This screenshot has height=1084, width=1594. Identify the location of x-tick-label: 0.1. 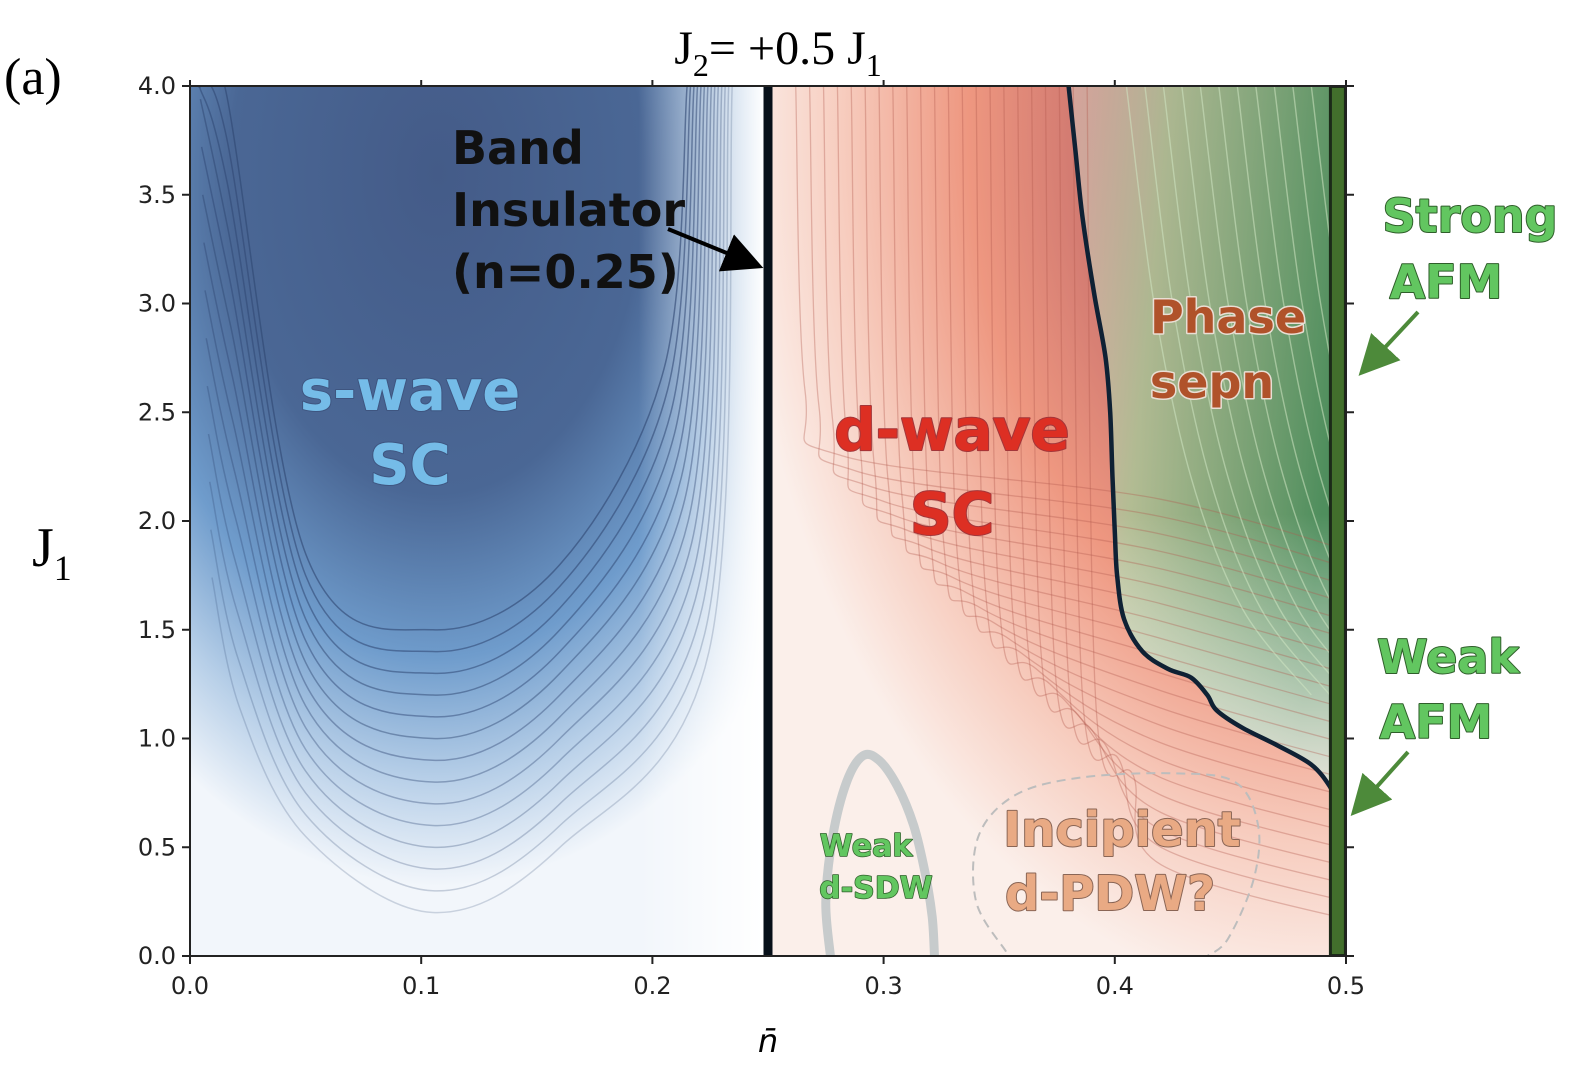
(421, 986).